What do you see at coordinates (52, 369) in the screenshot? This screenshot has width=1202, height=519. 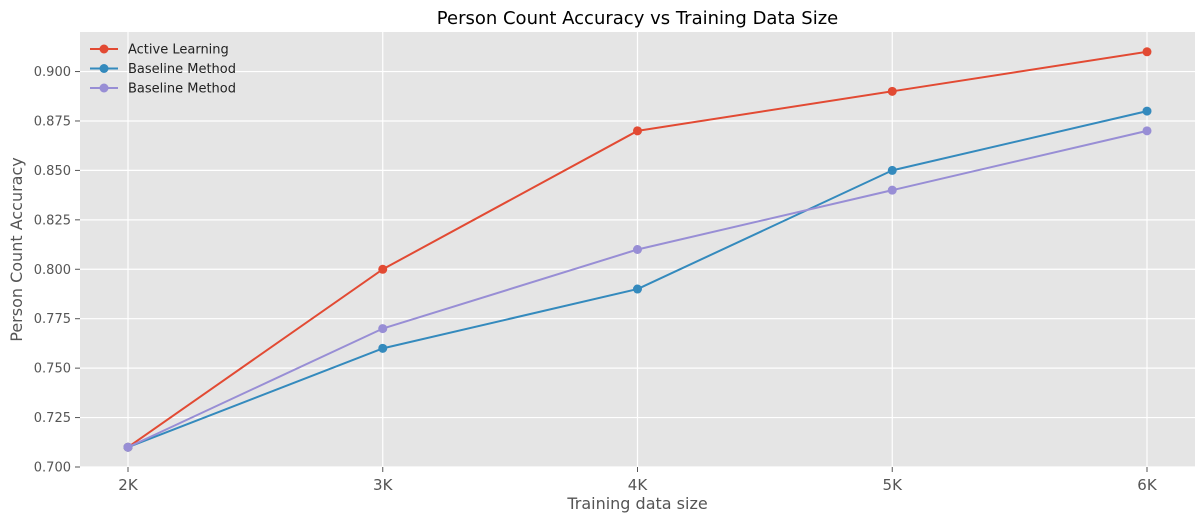 I see `y-tick-label: 0.750` at bounding box center [52, 369].